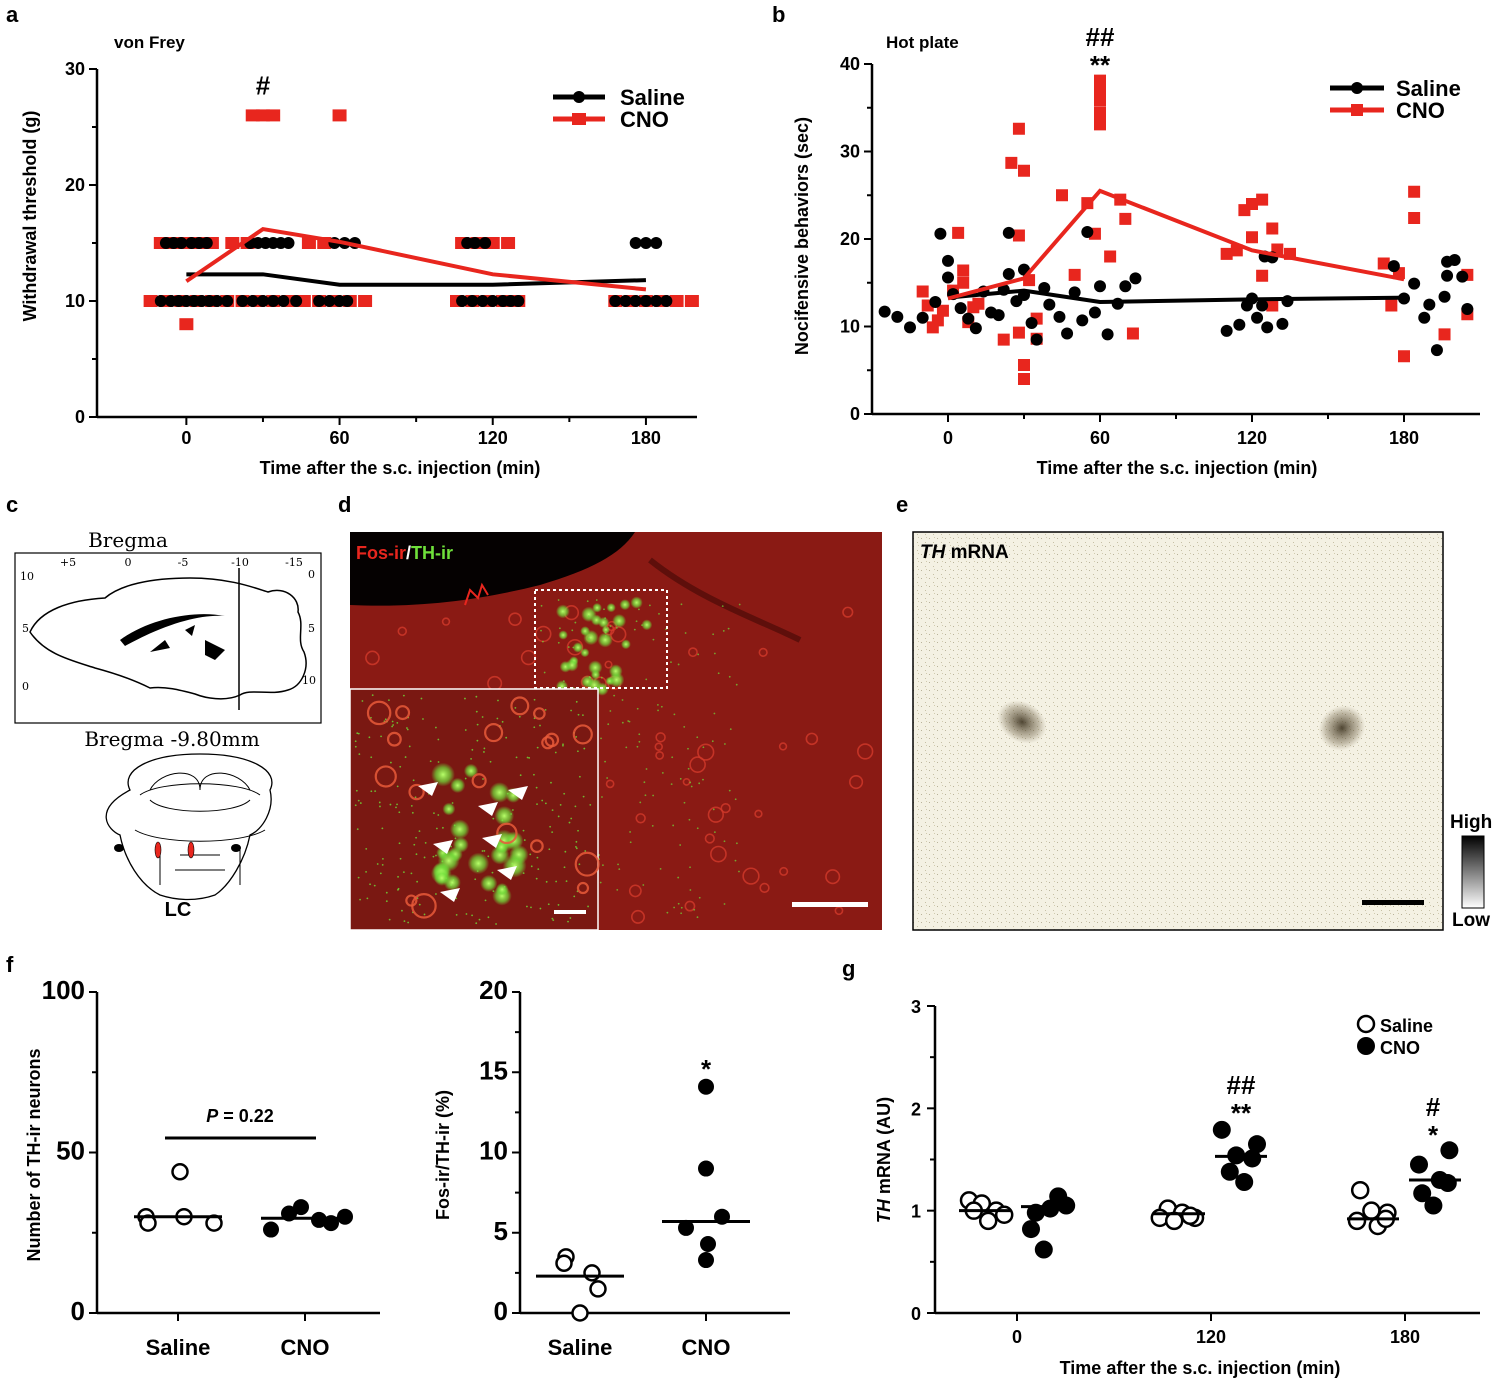  I want to click on legend-cno-label: CNO, so click(644, 119).